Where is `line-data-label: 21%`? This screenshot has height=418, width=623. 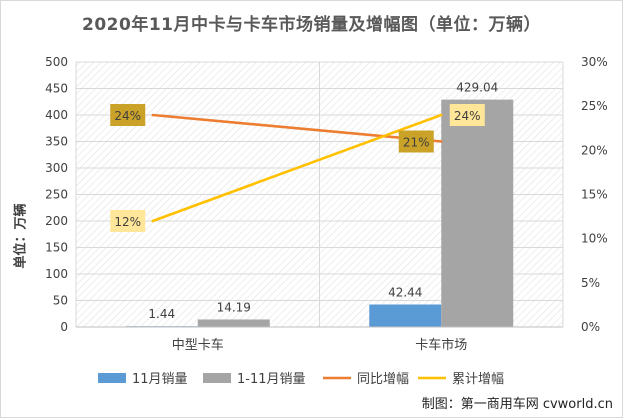 line-data-label: 21% is located at coordinates (416, 143).